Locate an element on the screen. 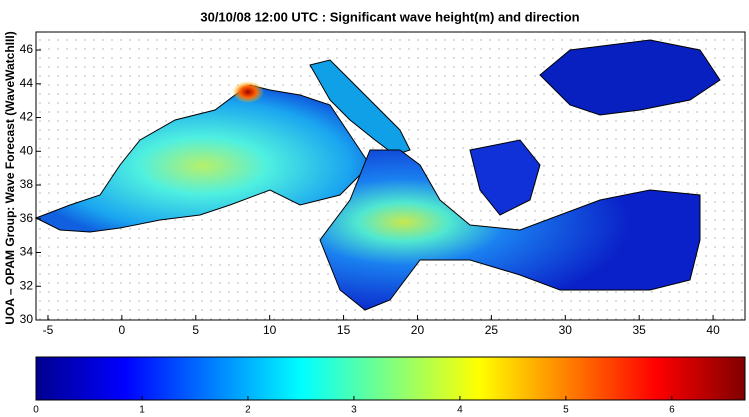 The height and width of the screenshot is (417, 749). colorbar-tick-label: 4 is located at coordinates (460, 410).